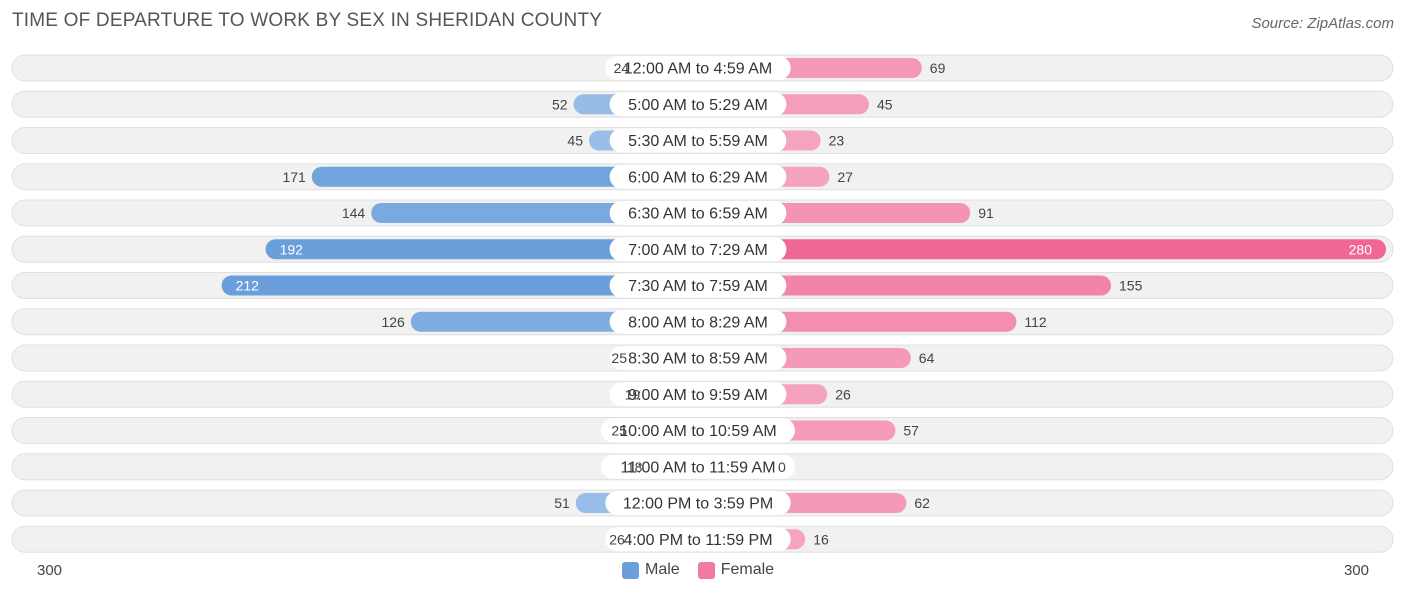  What do you see at coordinates (354, 213) in the screenshot?
I see `male-value-label: 144` at bounding box center [354, 213].